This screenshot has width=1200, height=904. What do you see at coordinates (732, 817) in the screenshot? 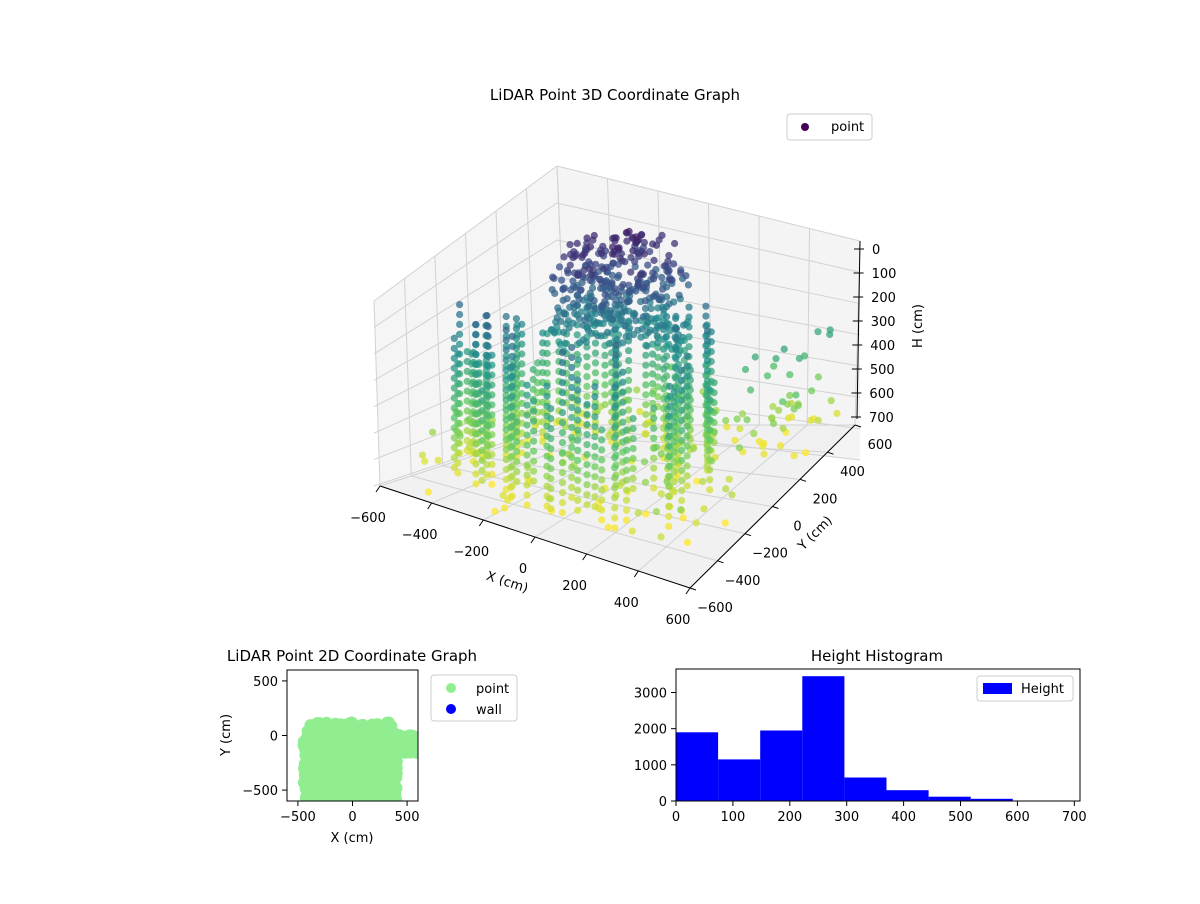
I see `x-tick-label-hist: 100` at bounding box center [732, 817].